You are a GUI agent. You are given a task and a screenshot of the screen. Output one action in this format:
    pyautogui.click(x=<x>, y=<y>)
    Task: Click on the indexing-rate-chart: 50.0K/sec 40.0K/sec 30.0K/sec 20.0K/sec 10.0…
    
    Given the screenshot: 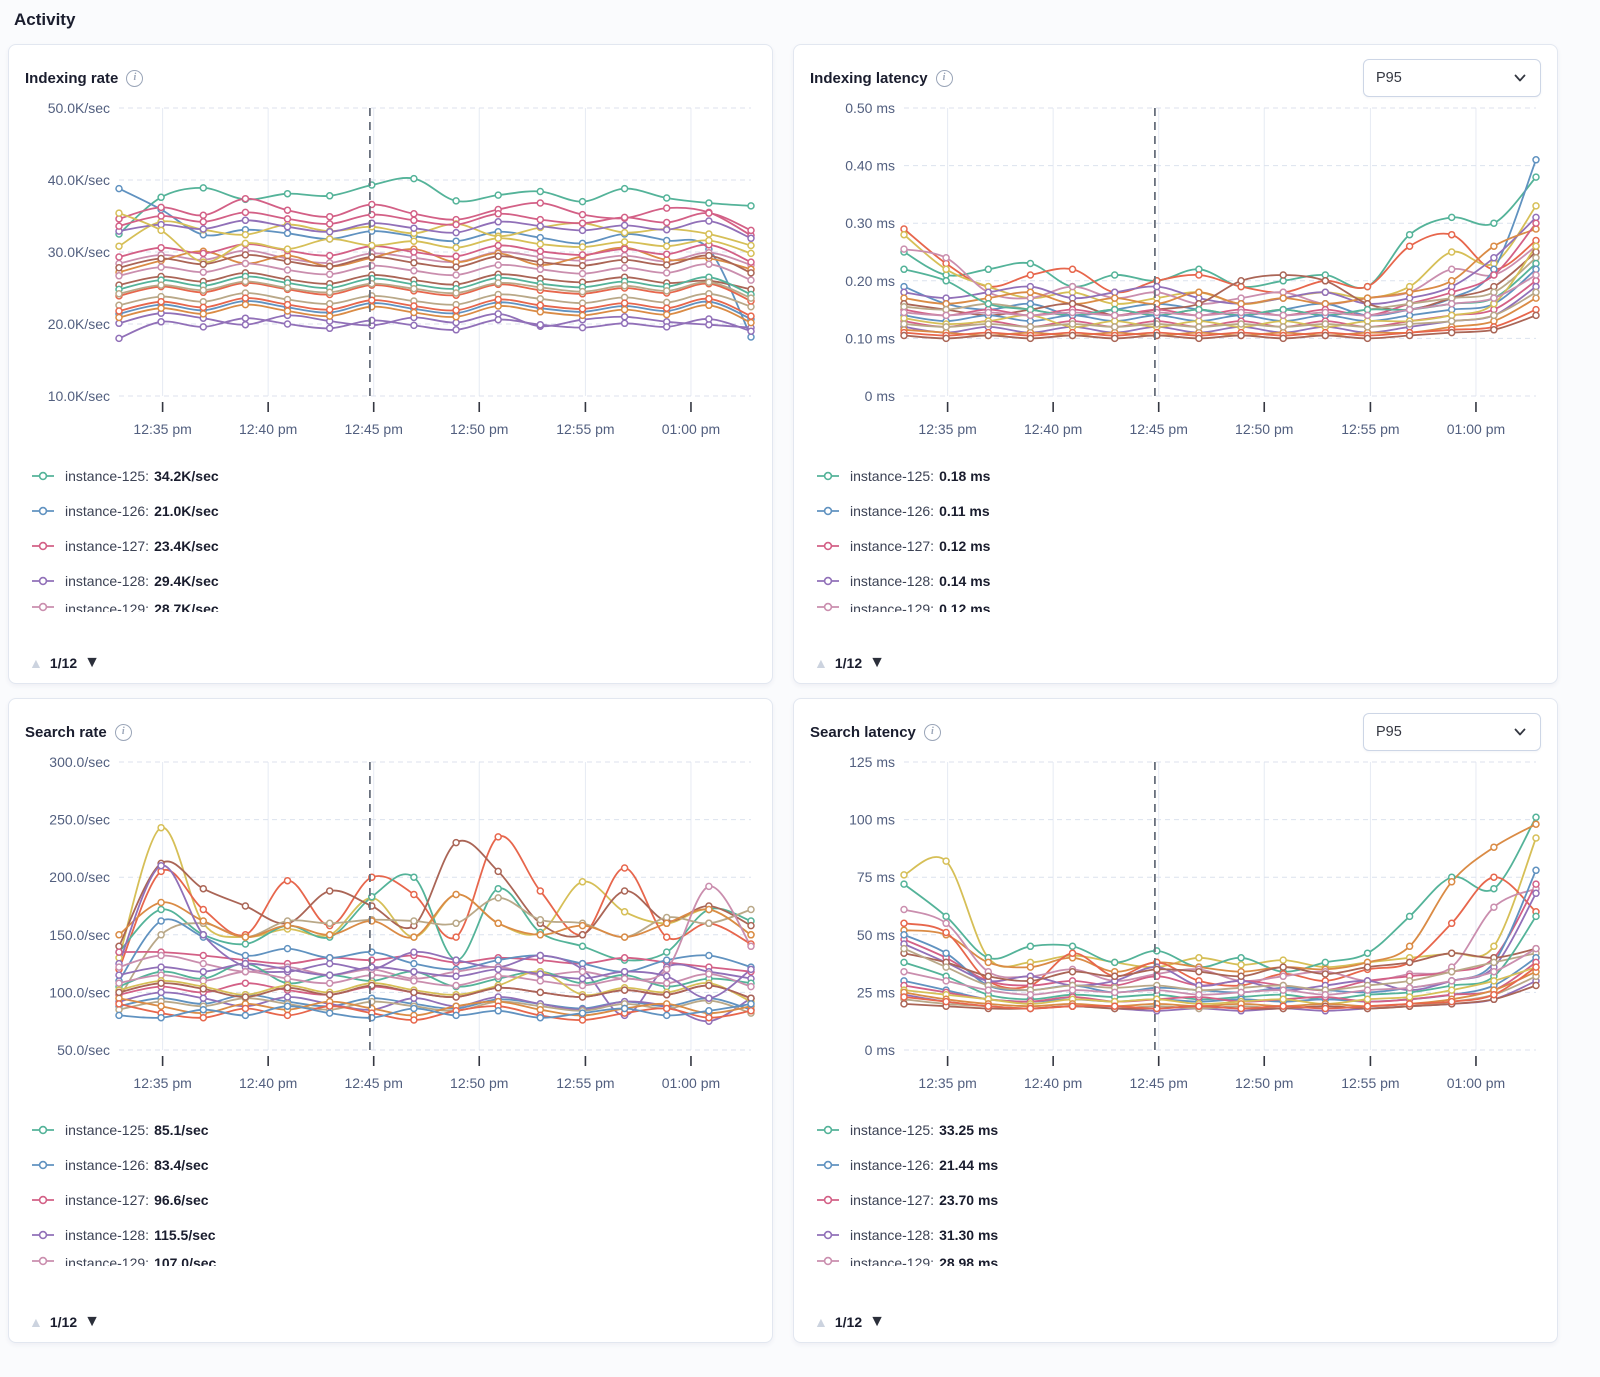 What is the action you would take?
    pyautogui.click(x=390, y=276)
    